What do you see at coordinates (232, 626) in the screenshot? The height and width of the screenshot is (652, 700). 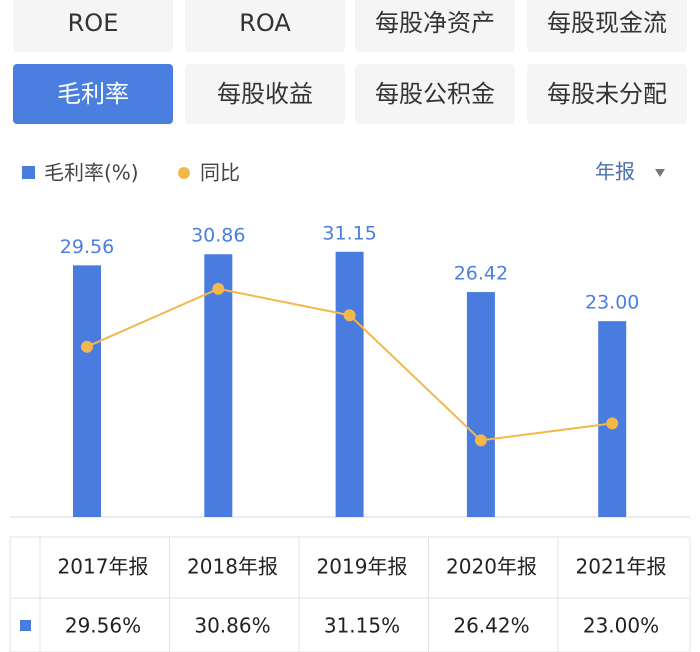 I see `table-cell: 30.86%` at bounding box center [232, 626].